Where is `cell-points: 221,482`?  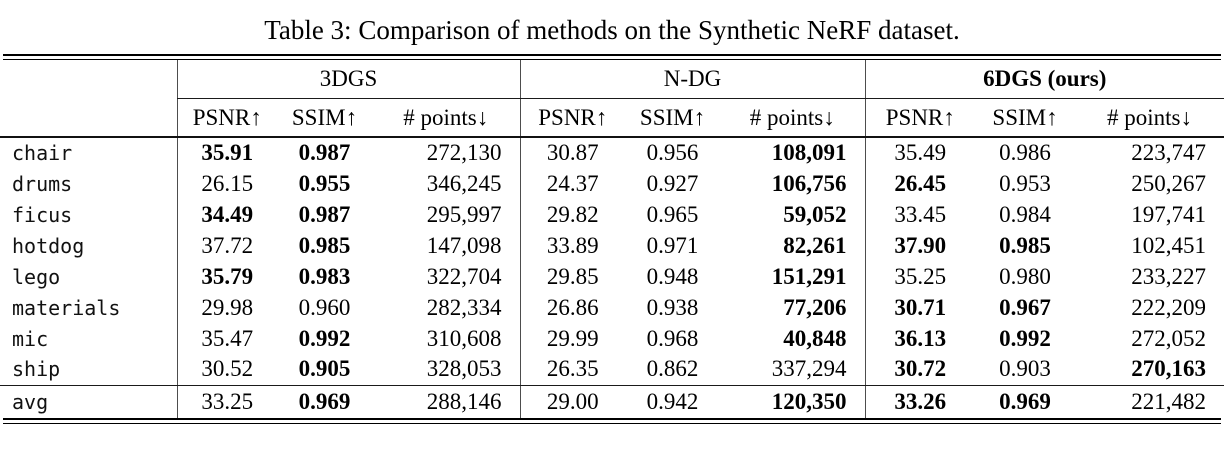
cell-points: 221,482 is located at coordinates (1169, 401).